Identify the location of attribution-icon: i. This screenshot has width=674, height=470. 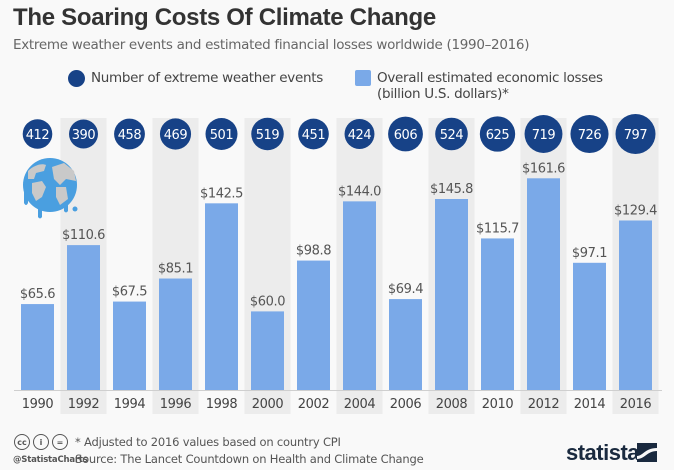
(41, 442).